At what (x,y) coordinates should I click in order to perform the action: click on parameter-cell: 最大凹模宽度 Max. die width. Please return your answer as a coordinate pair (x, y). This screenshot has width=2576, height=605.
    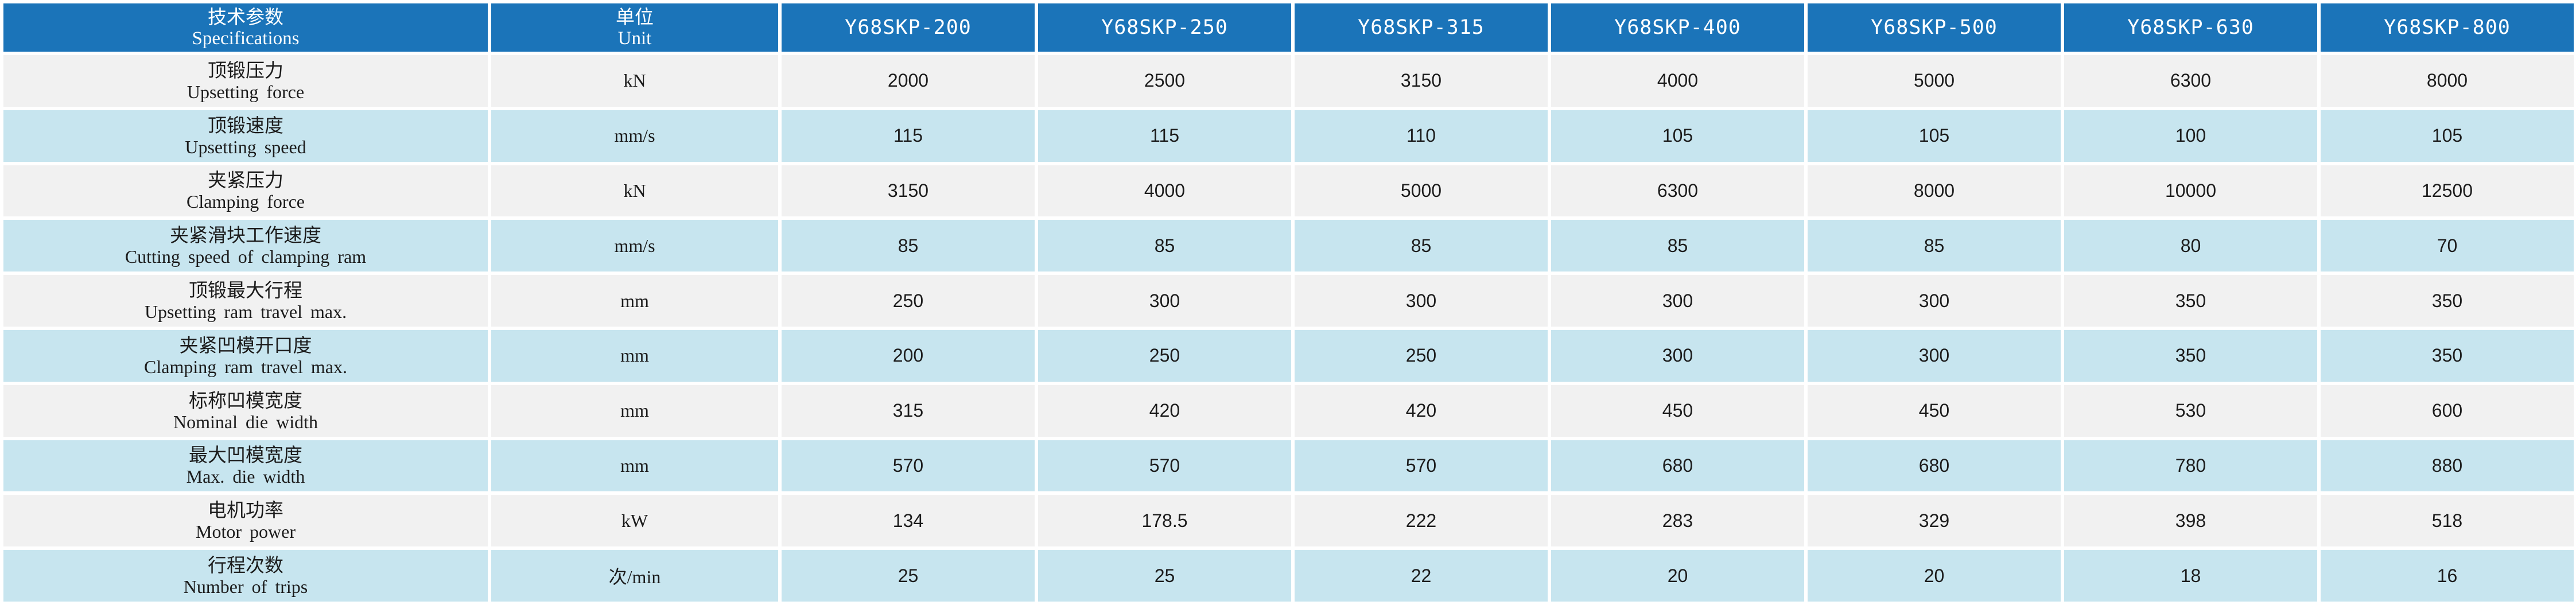
    Looking at the image, I should click on (245, 466).